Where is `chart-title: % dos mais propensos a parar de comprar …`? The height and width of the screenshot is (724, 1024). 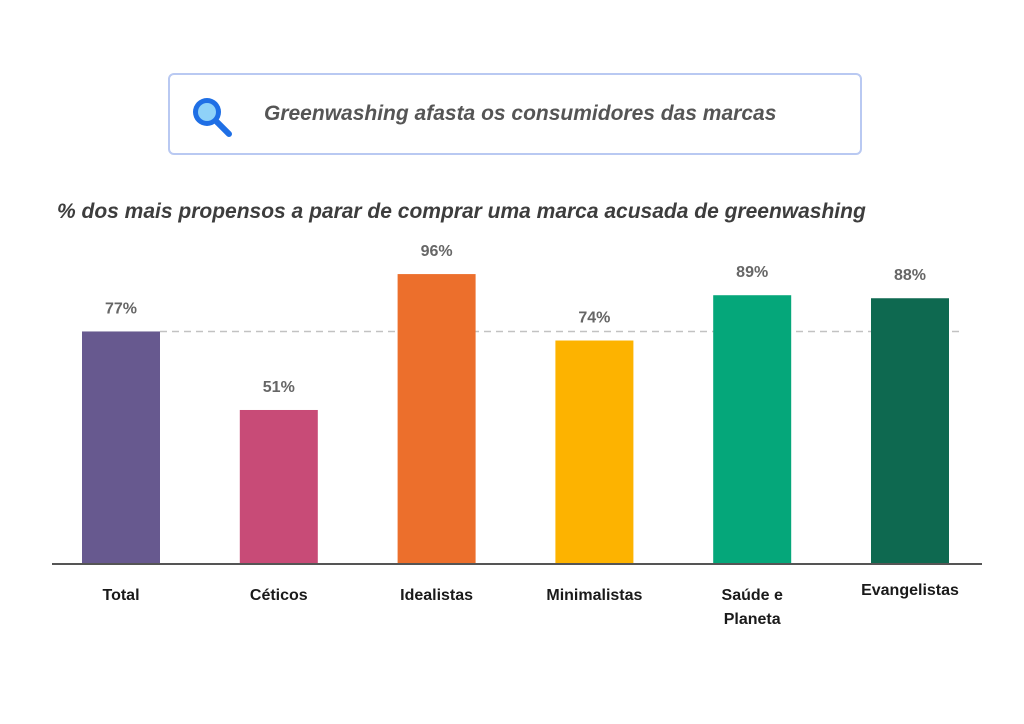 chart-title: % dos mais propensos a parar de comprar … is located at coordinates (461, 211).